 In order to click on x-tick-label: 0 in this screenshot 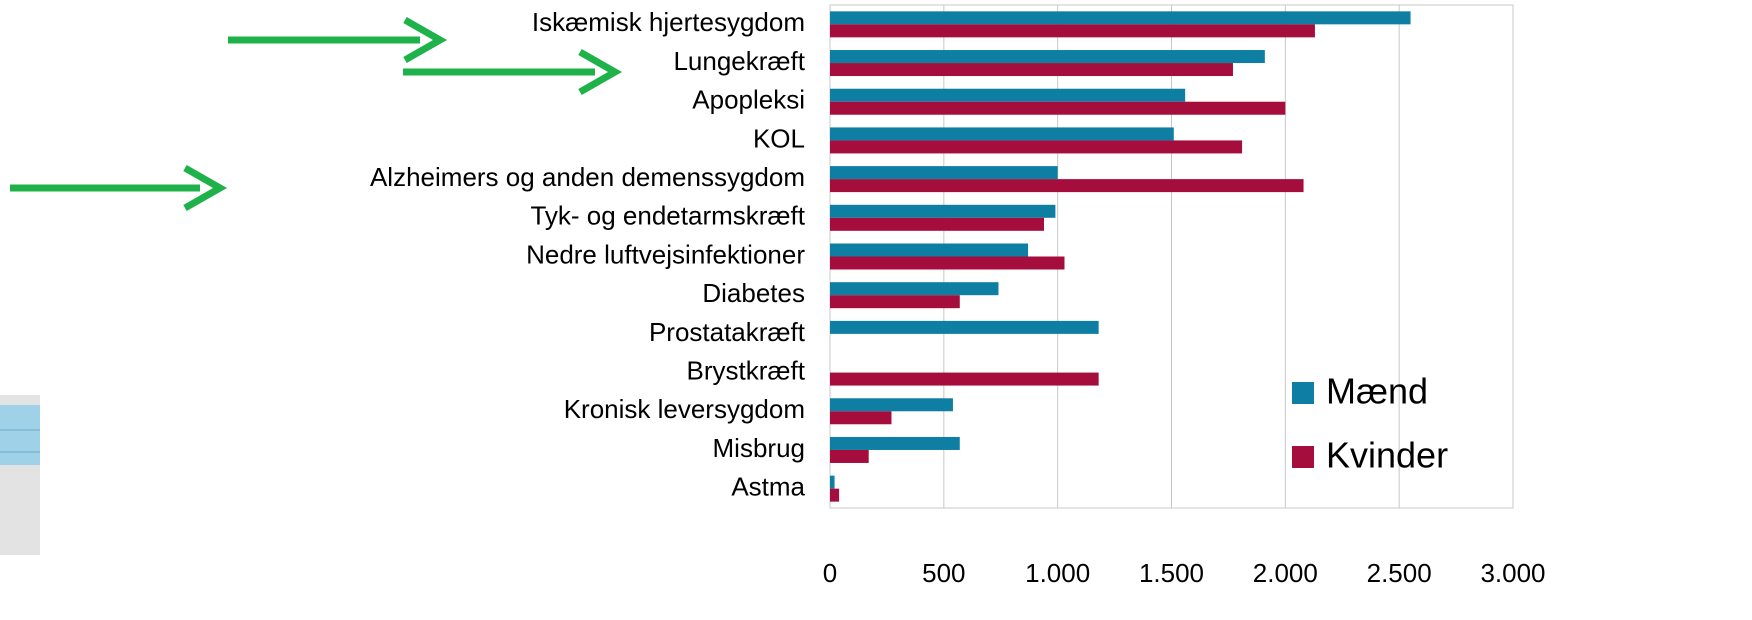, I will do `click(830, 573)`.